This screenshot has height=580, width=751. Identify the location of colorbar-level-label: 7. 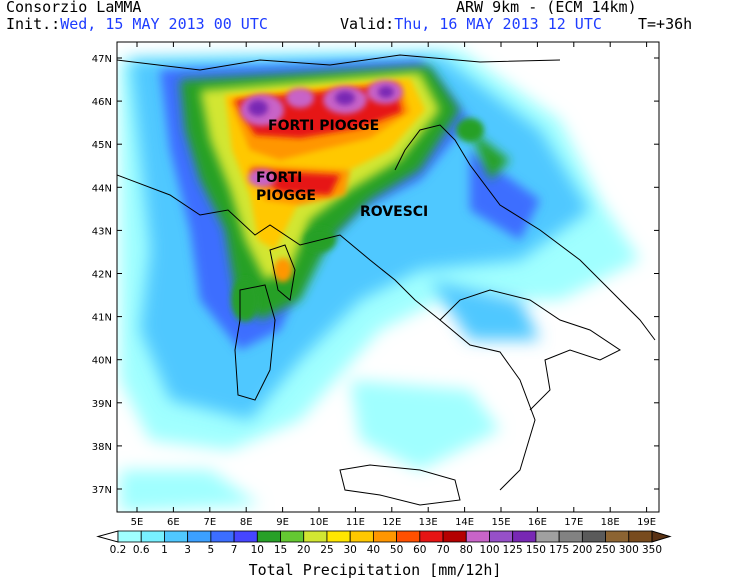
(234, 550).